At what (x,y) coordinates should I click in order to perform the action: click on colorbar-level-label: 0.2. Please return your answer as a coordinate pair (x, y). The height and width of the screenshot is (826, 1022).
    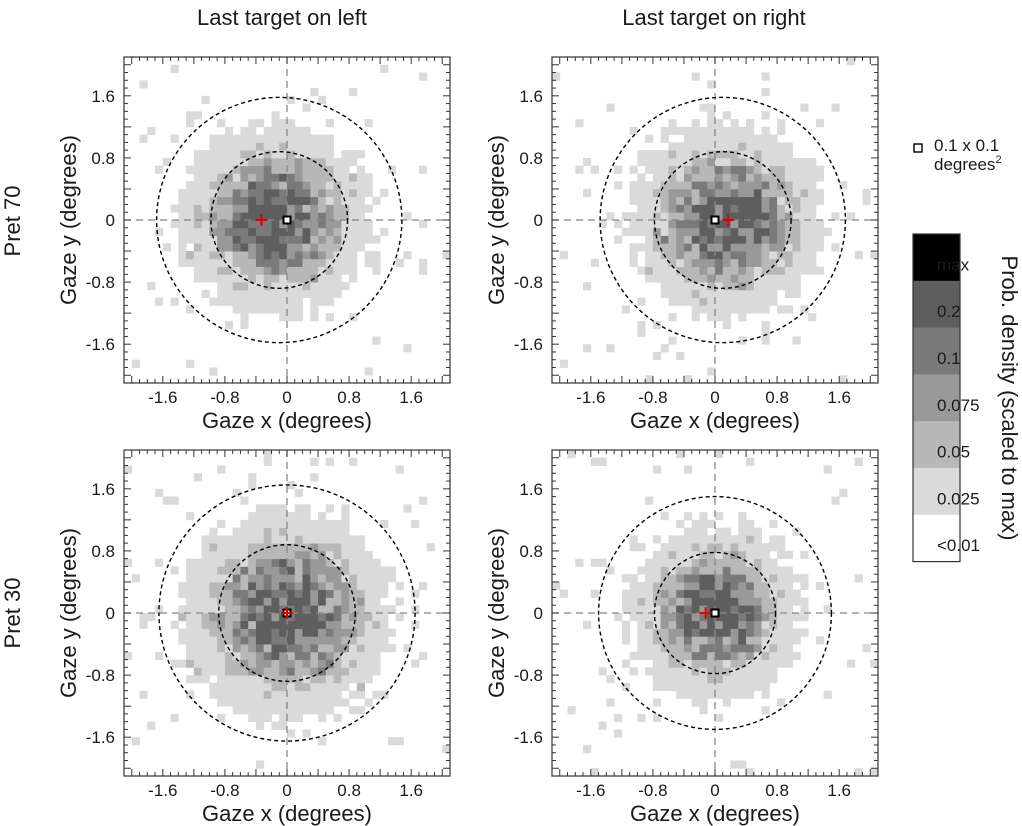
    Looking at the image, I should click on (949, 311).